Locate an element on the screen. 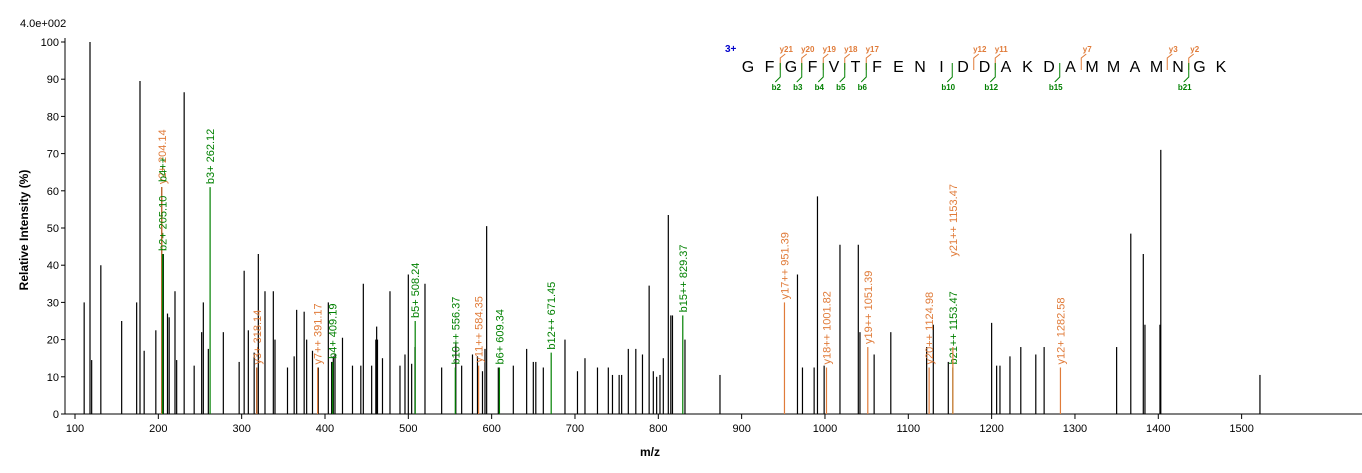  b-break-label: b12 is located at coordinates (991, 87).